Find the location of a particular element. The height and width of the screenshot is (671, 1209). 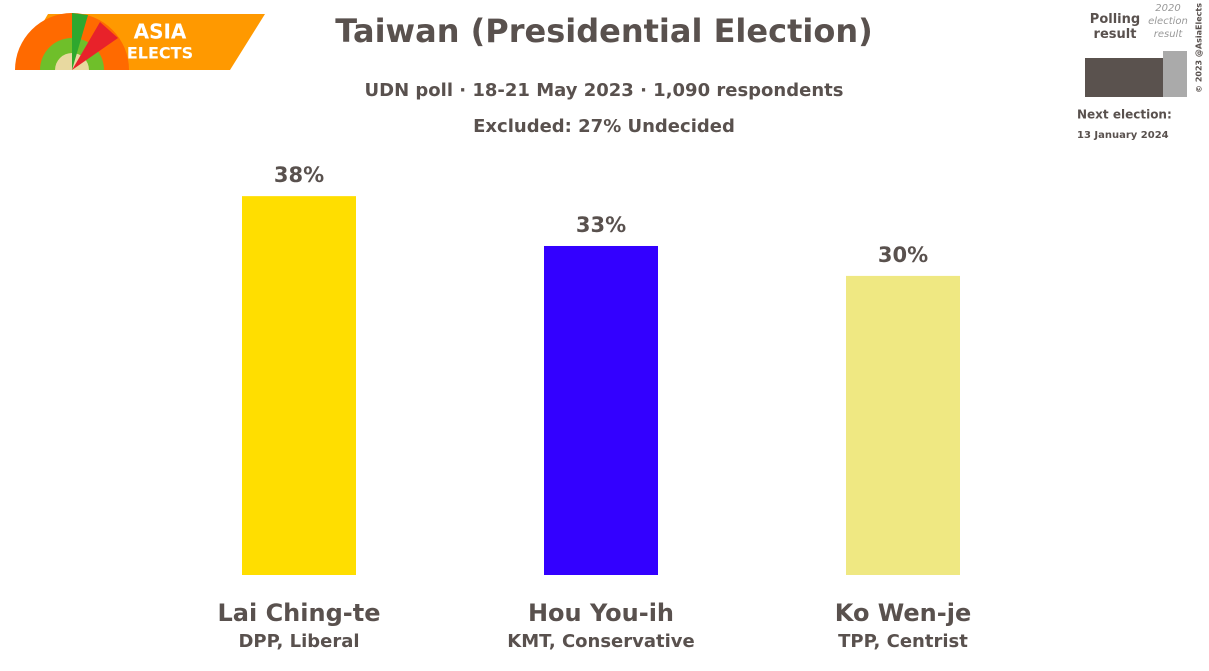

category-label: Hou You-ih is located at coordinates (601, 613).